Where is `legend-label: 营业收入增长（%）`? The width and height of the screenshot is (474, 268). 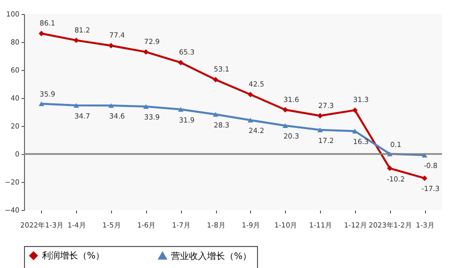 legend-label: 营业收入增长（%） is located at coordinates (211, 256).